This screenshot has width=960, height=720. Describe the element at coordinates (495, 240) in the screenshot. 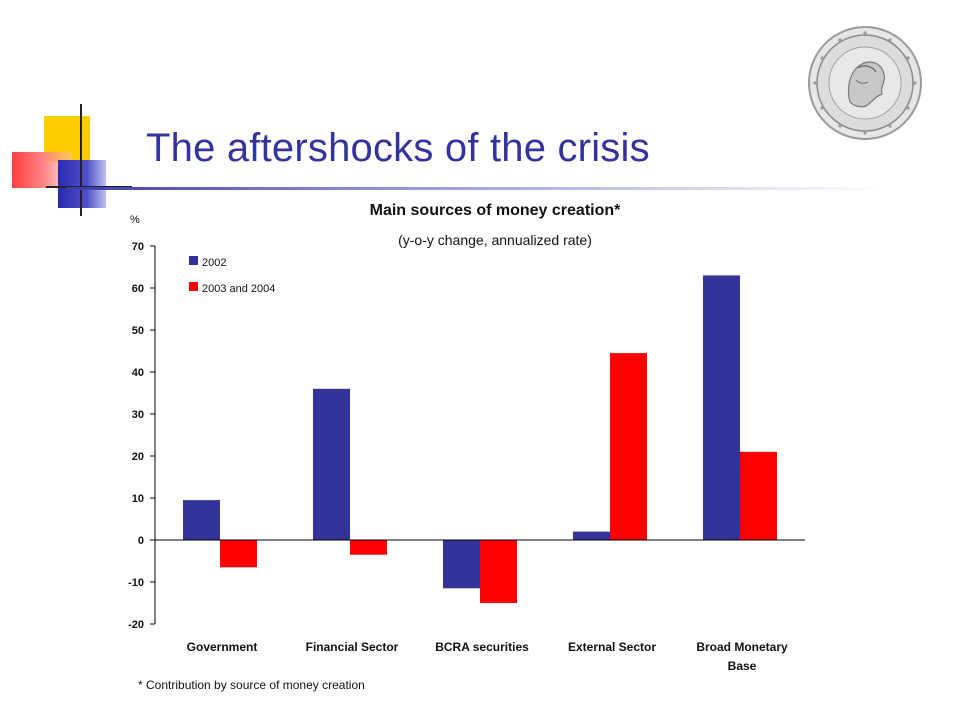

I see `chart-subtitle: (y-o-y change, annualized rate)` at that location.